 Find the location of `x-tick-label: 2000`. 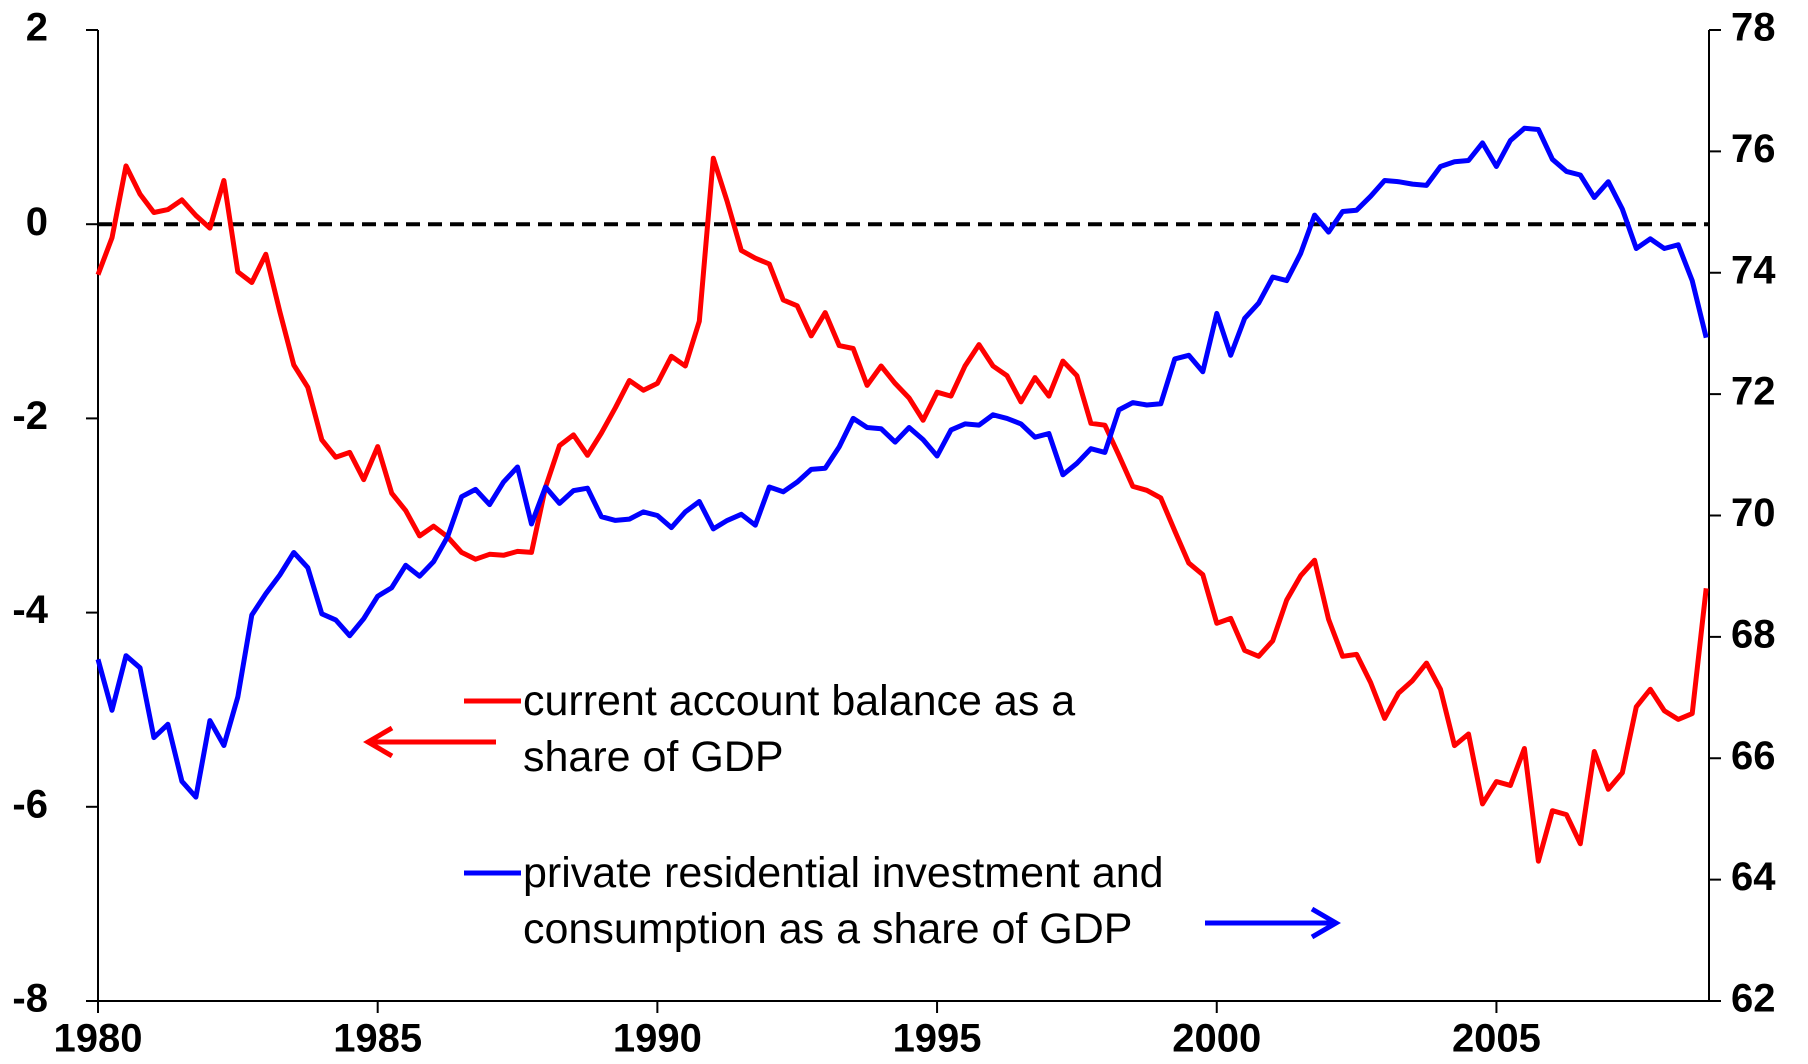

x-tick-label: 2000 is located at coordinates (1216, 1039).